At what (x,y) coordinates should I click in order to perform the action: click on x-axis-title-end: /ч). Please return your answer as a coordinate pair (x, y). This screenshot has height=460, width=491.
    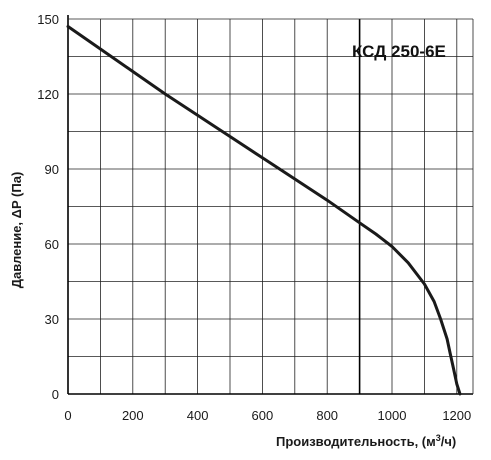
    Looking at the image, I should click on (449, 441).